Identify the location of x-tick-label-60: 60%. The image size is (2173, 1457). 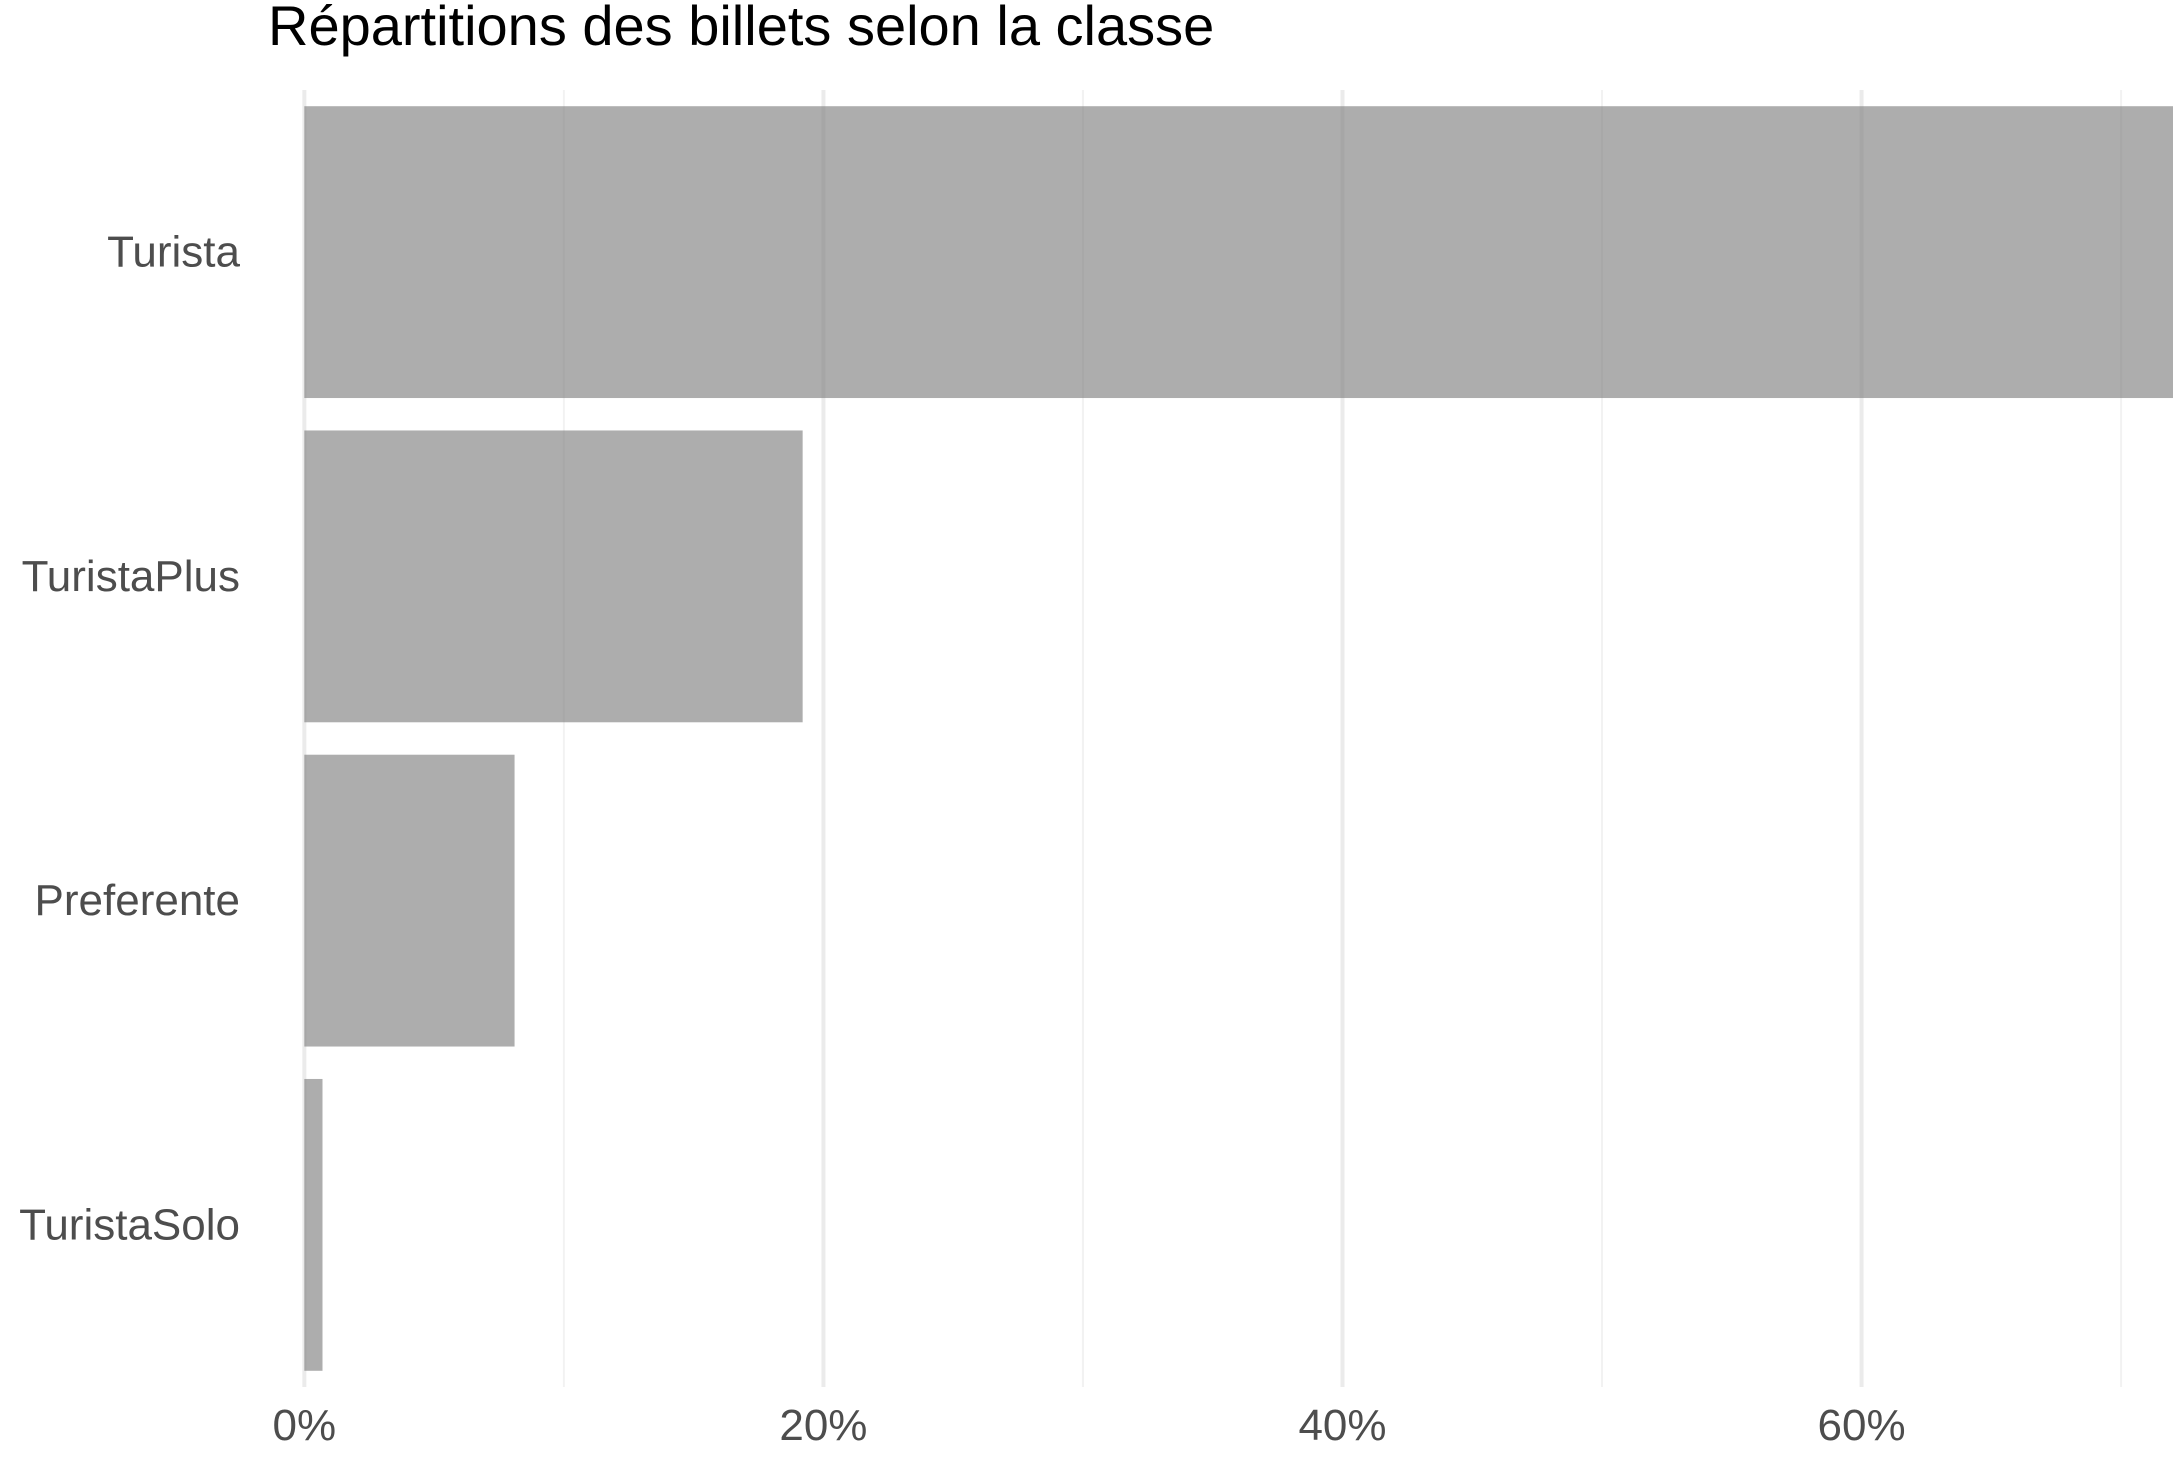
(1862, 1425).